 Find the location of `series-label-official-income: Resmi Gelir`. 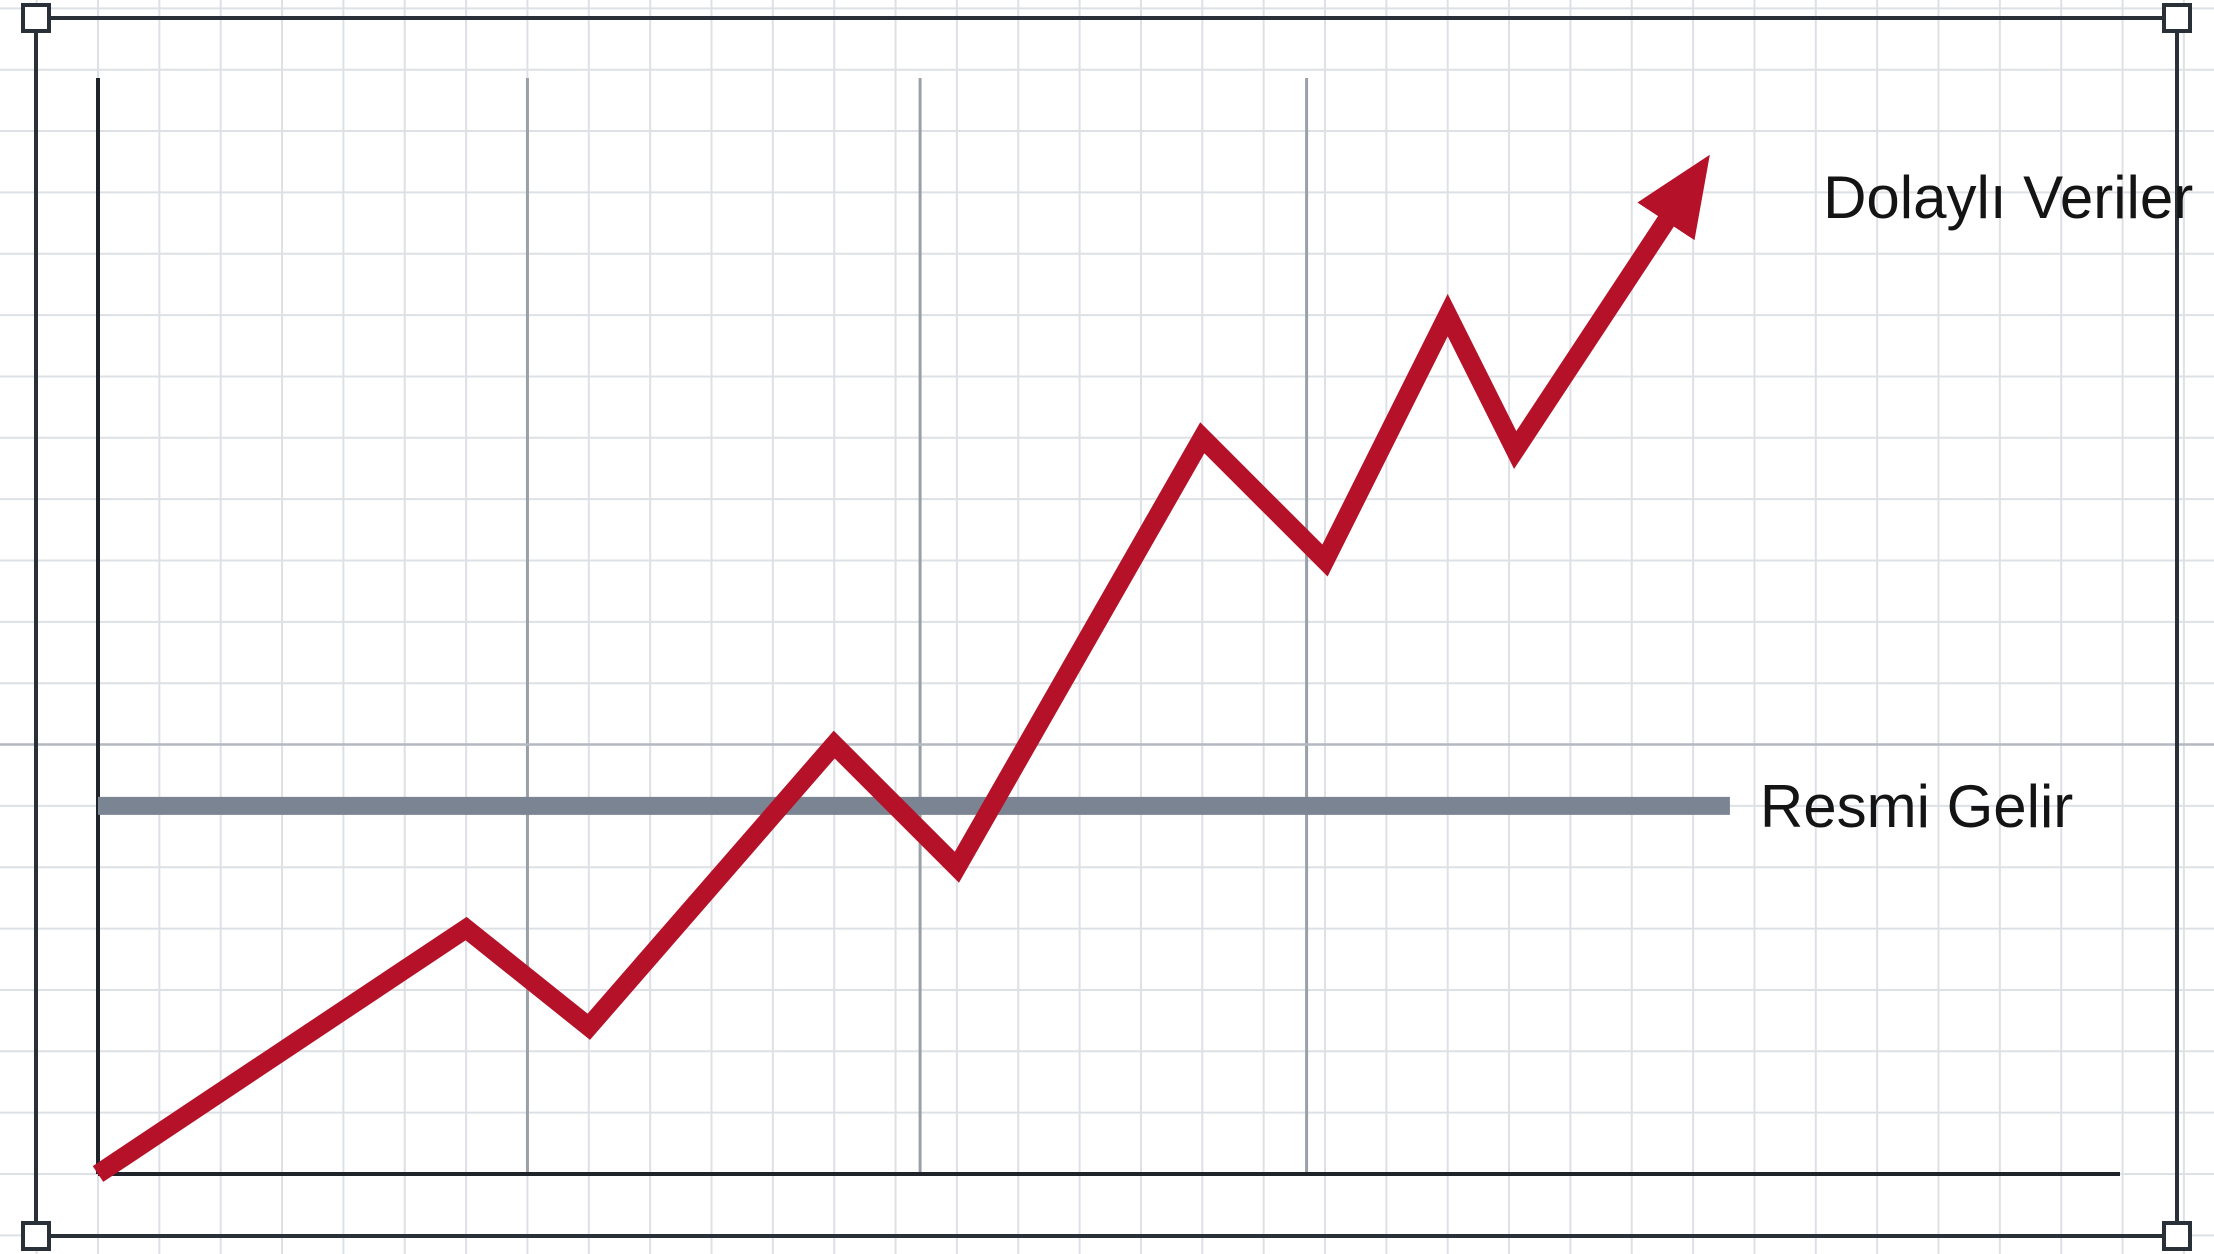

series-label-official-income: Resmi Gelir is located at coordinates (1916, 806).